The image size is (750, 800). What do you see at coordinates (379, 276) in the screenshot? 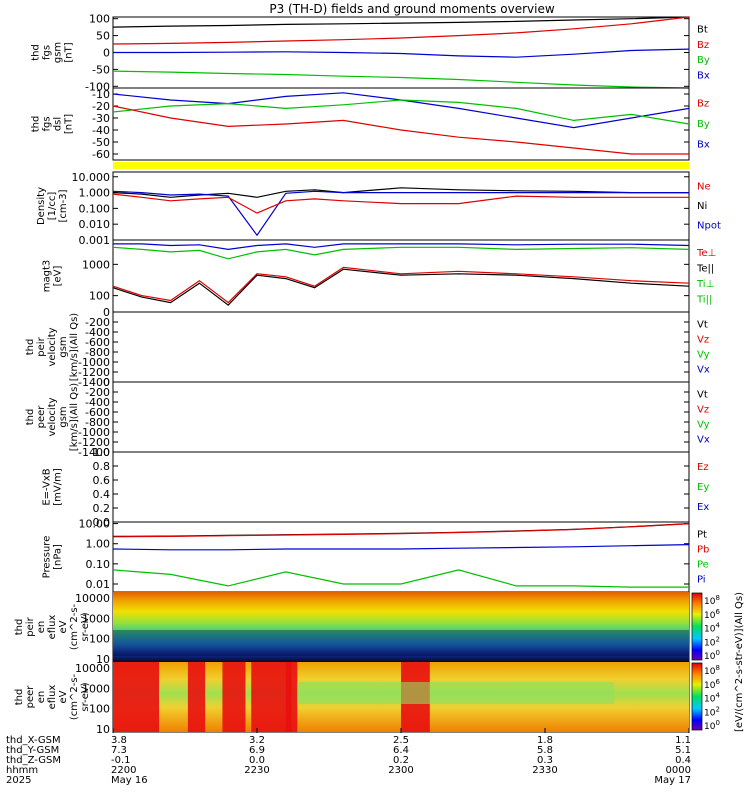
I see `panel-temperature: 1000 100 magt3 [eV] Te⊥ Te|| Ti⊥ Ti||` at bounding box center [379, 276].